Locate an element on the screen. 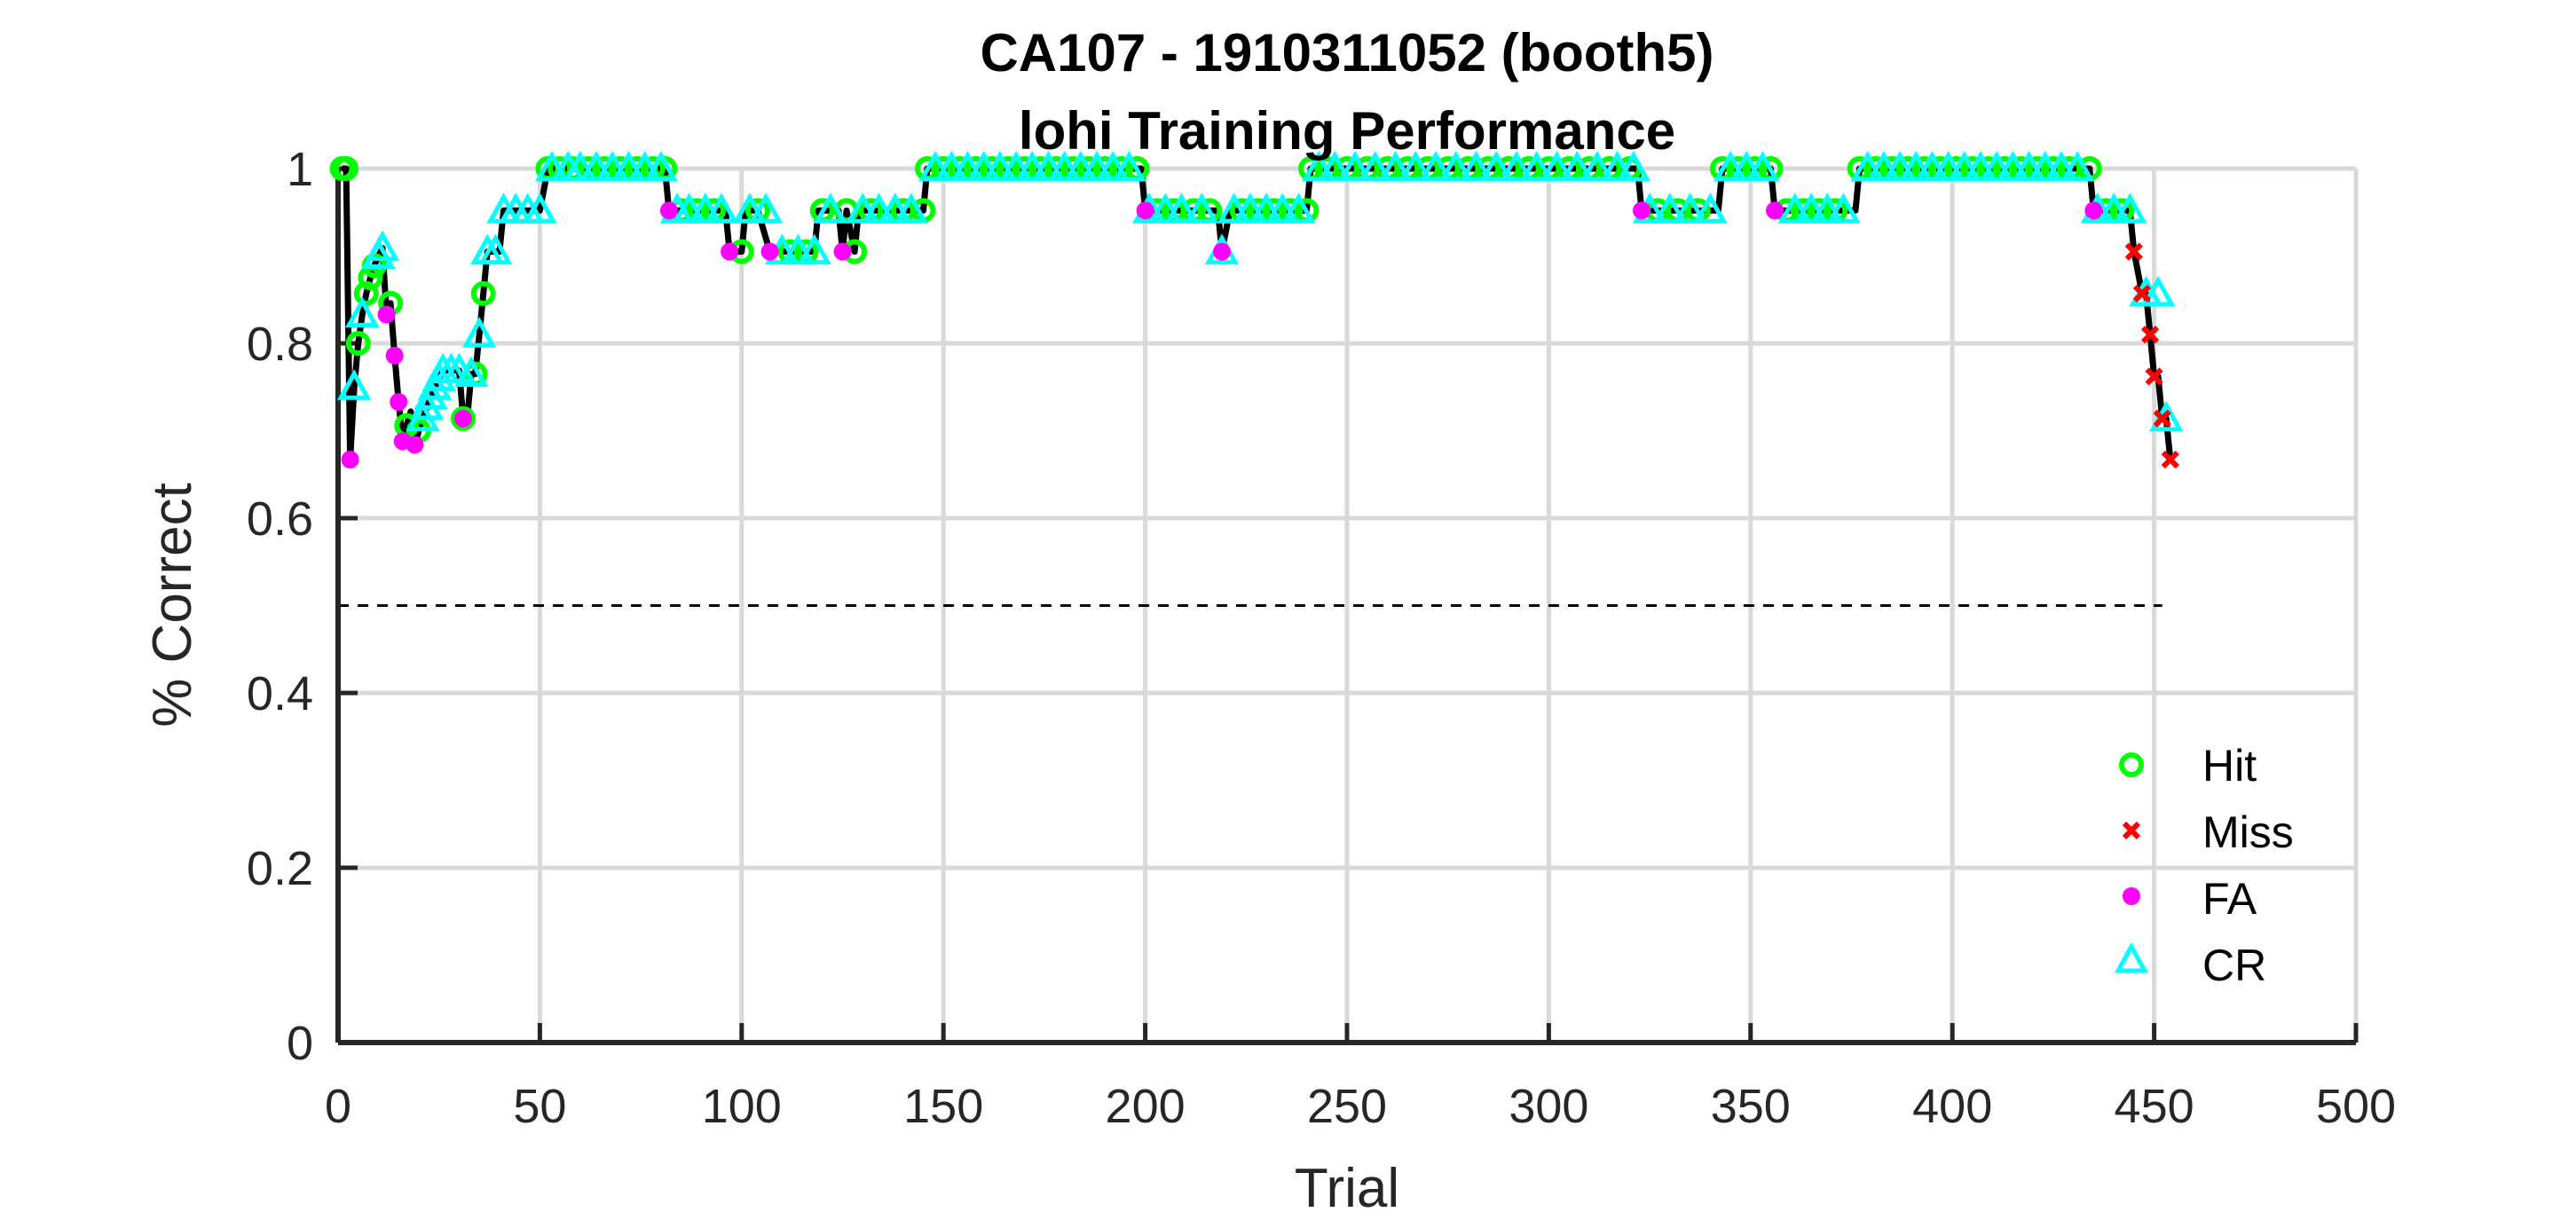 This screenshot has height=1220, width=2576. legend-label-hit: Hit is located at coordinates (2229, 766).